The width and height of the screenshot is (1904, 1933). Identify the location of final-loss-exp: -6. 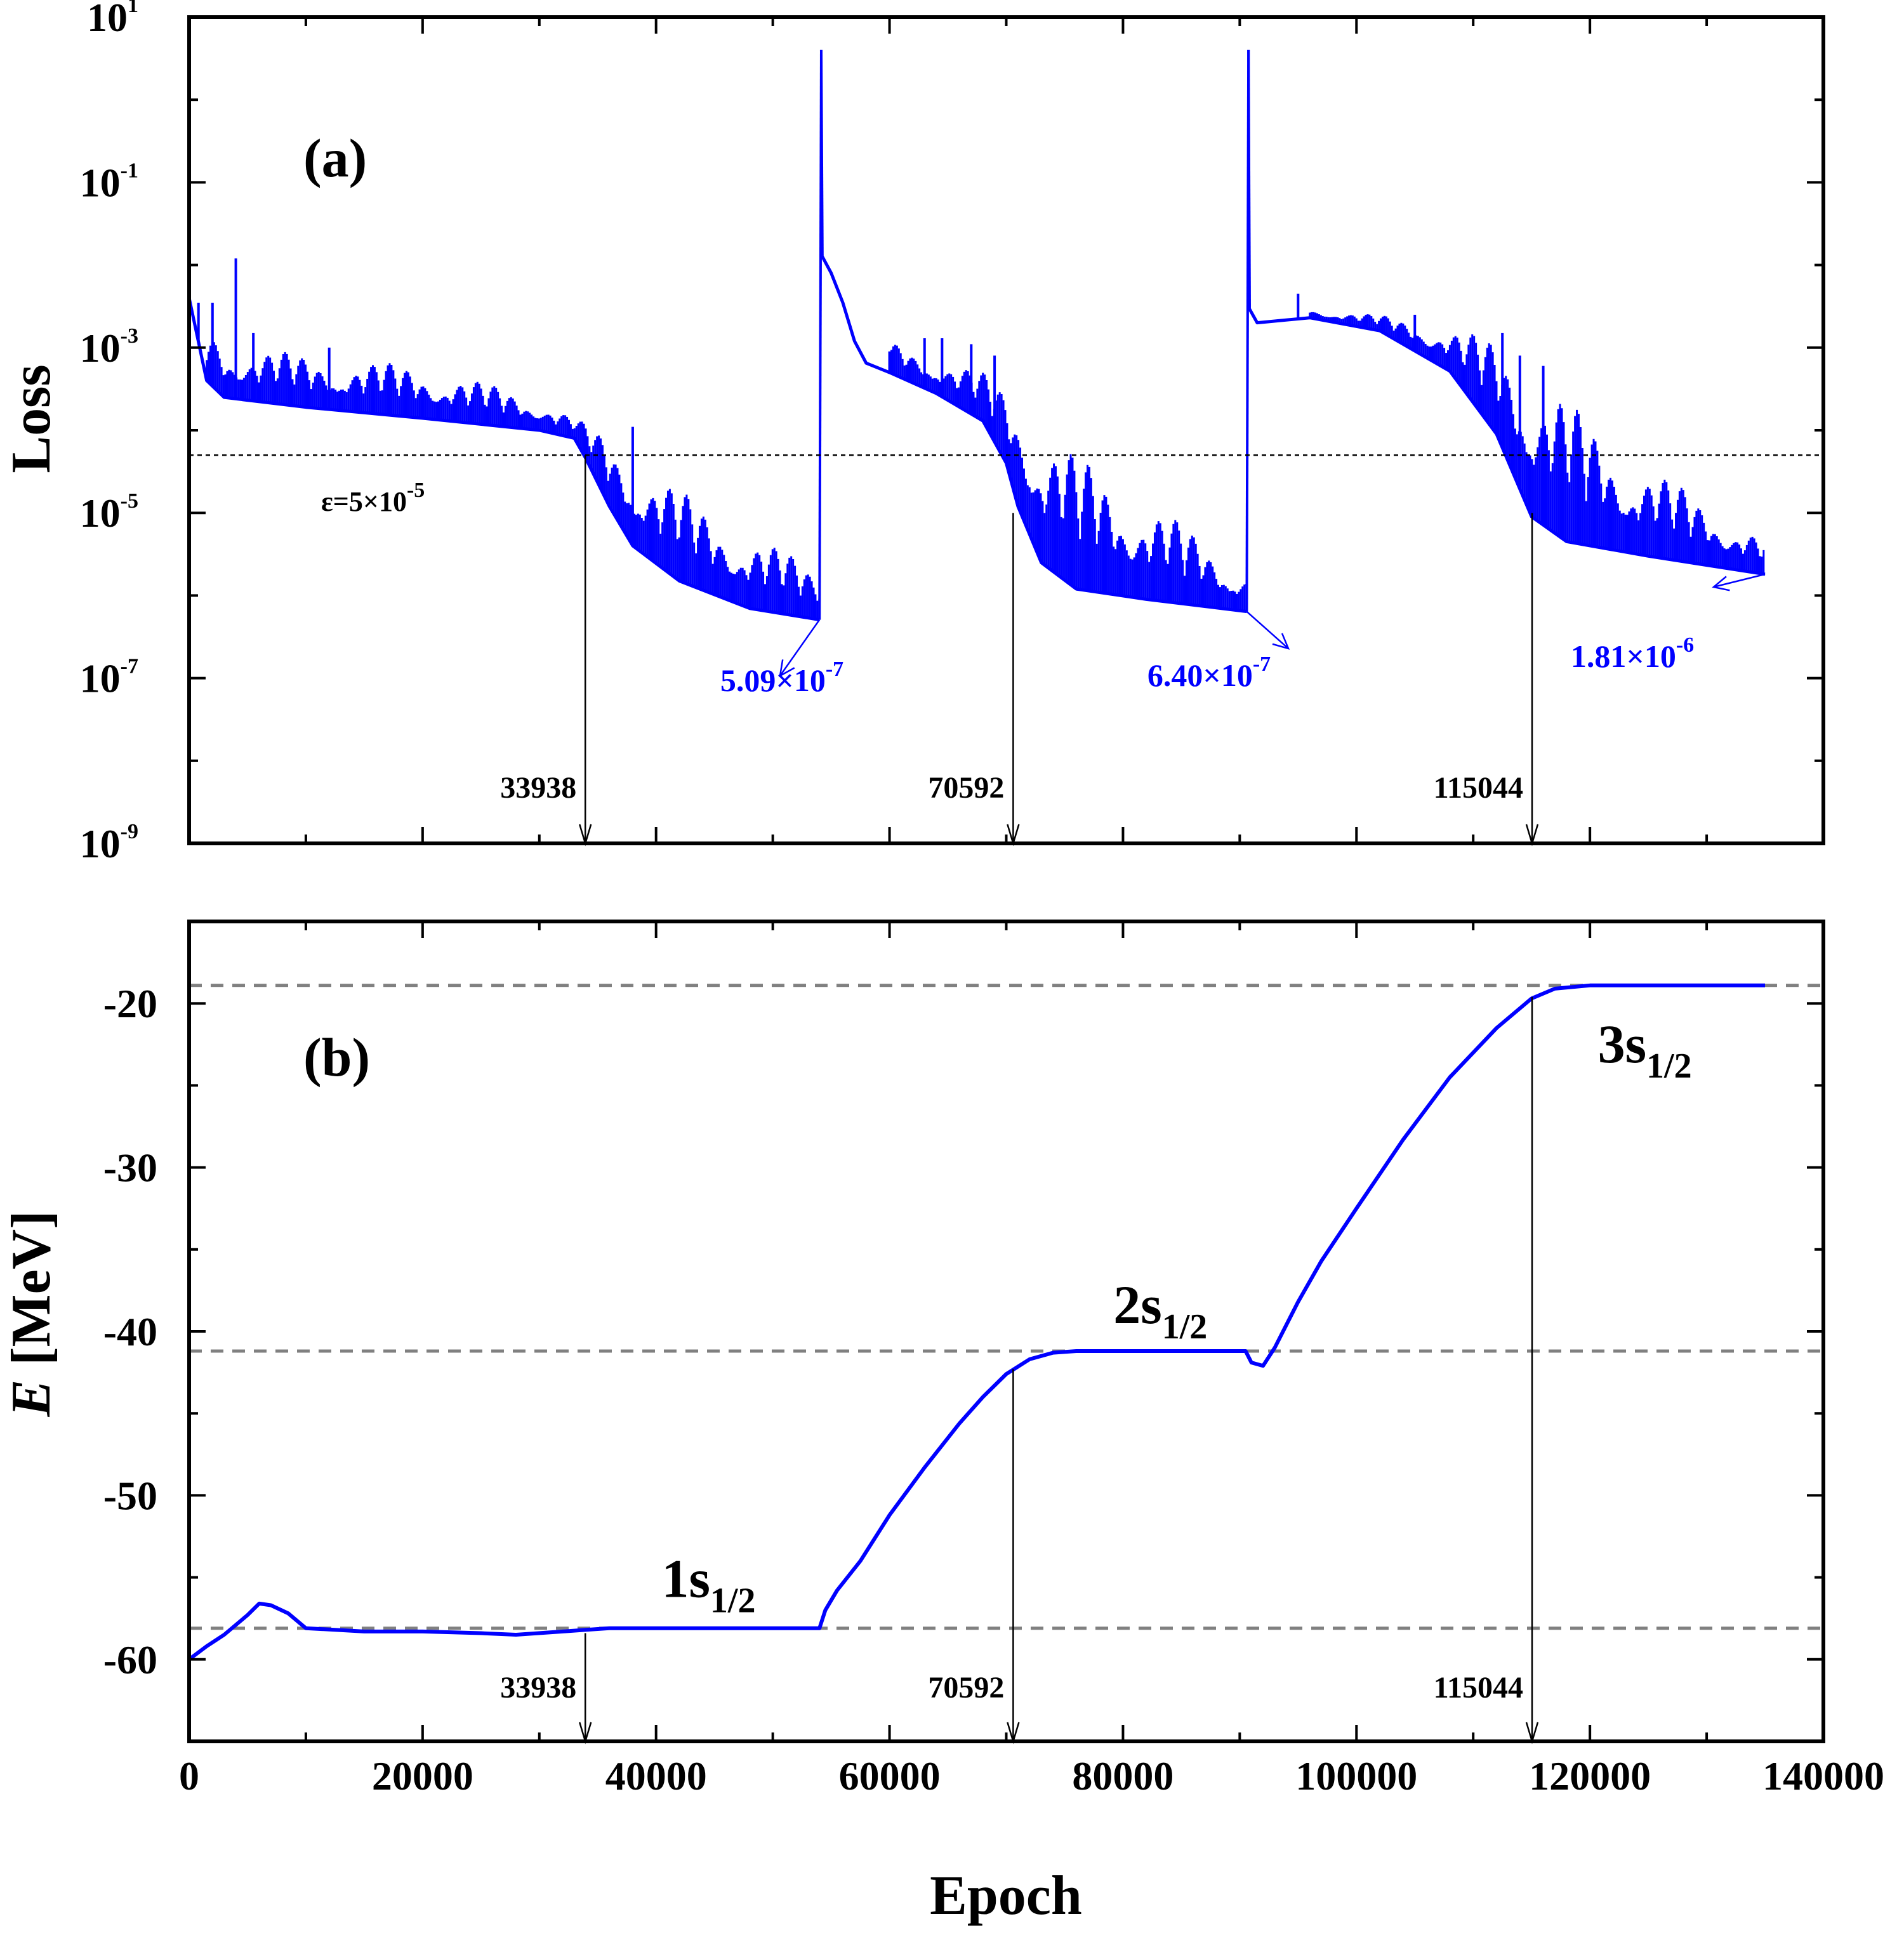
(1685, 645).